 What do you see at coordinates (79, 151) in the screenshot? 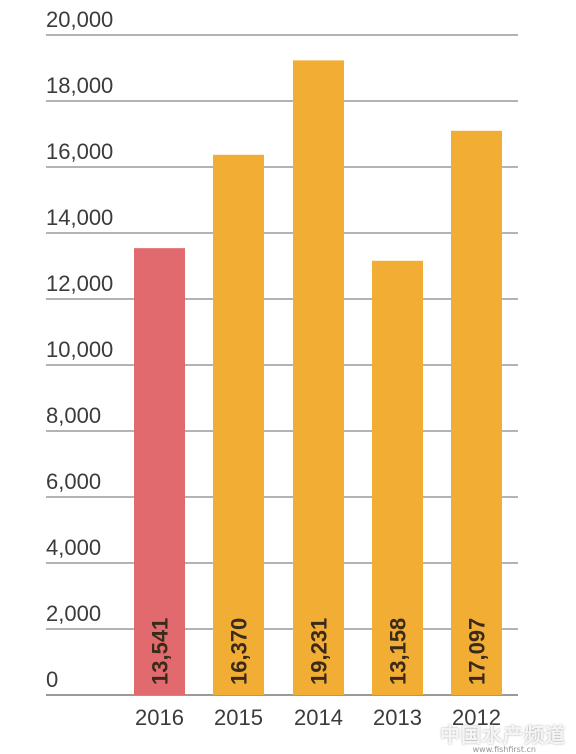
I see `y-tick-label: 16,000` at bounding box center [79, 151].